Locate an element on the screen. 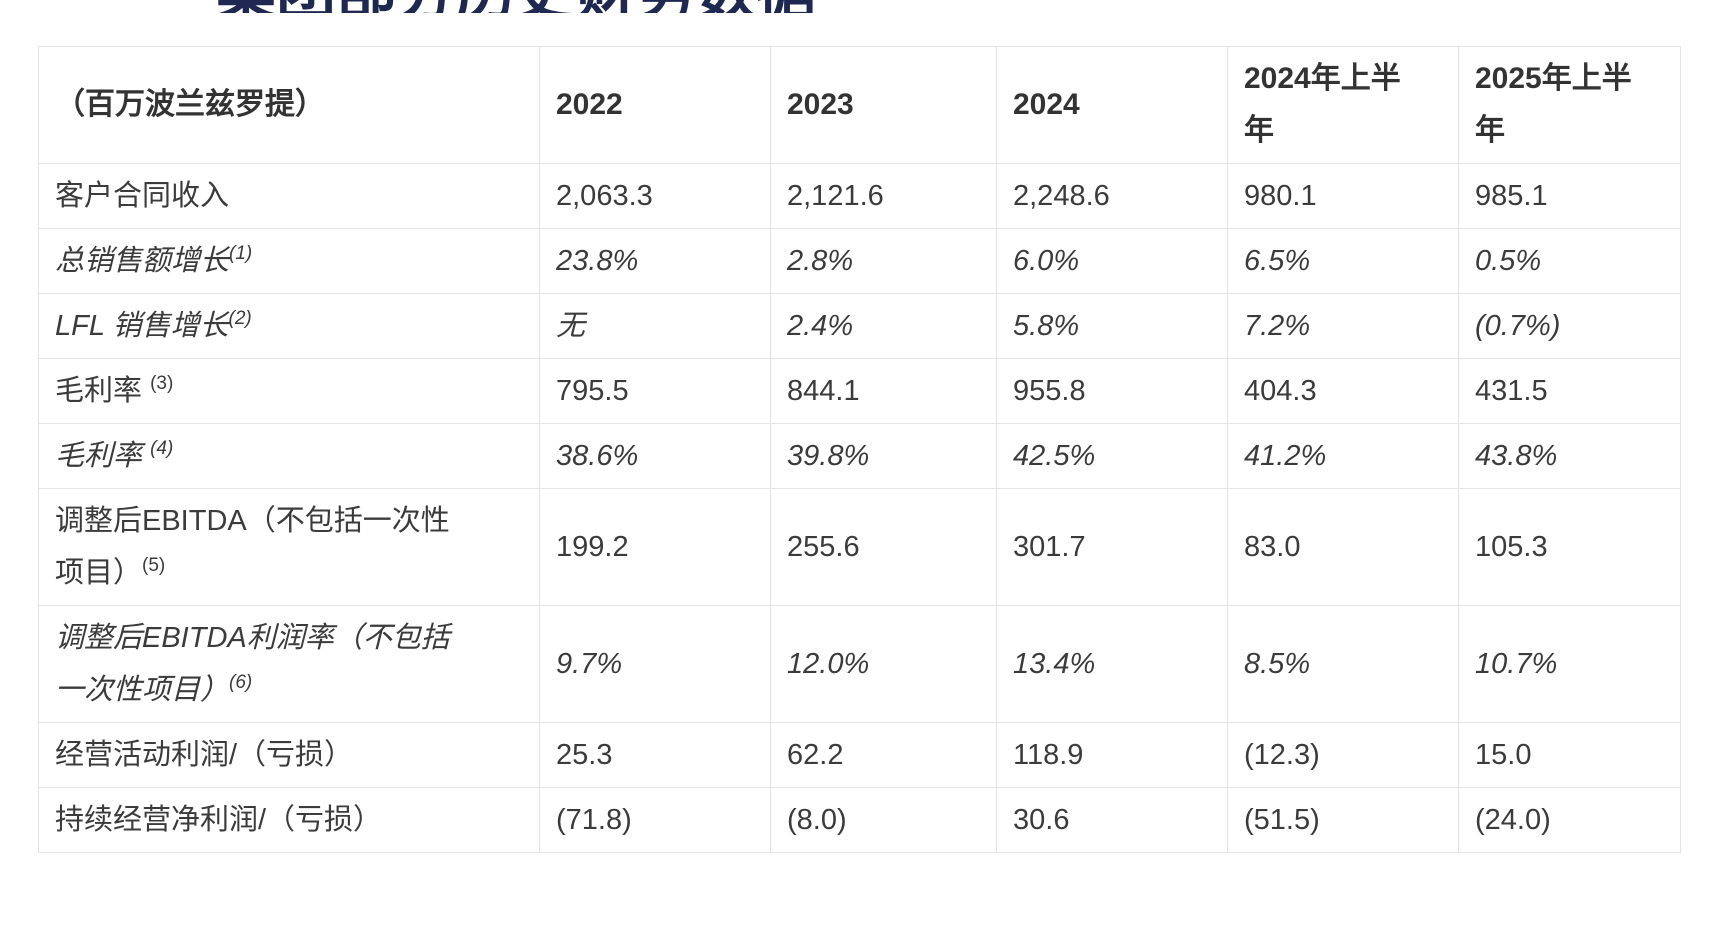 The image size is (1716, 940). value-cell: 199.2 is located at coordinates (655, 547).